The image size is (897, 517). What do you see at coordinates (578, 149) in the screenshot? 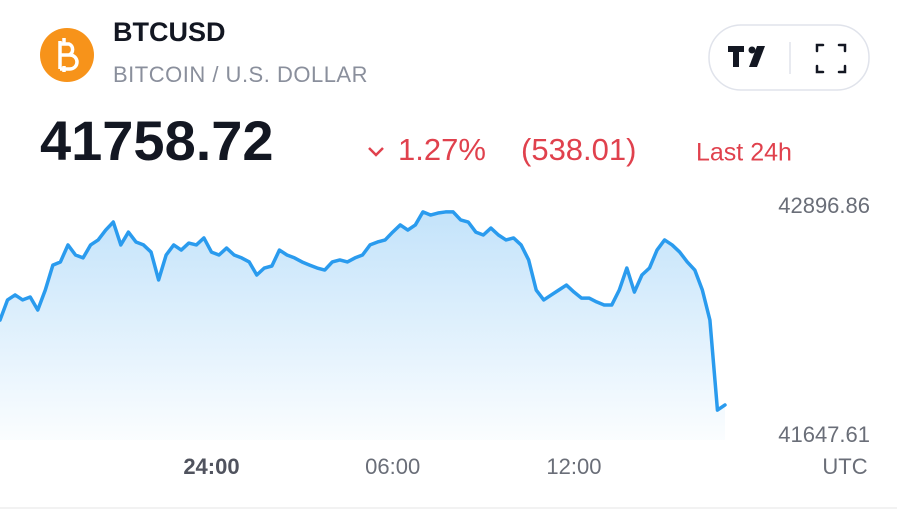
I see `change-value: (538.01)` at bounding box center [578, 149].